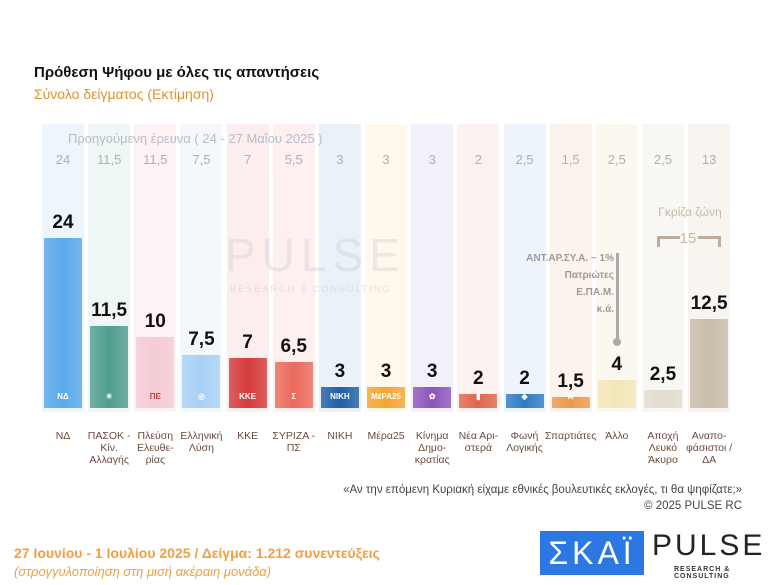 This screenshot has height=585, width=776. I want to click on party-logo: Σ, so click(294, 396).